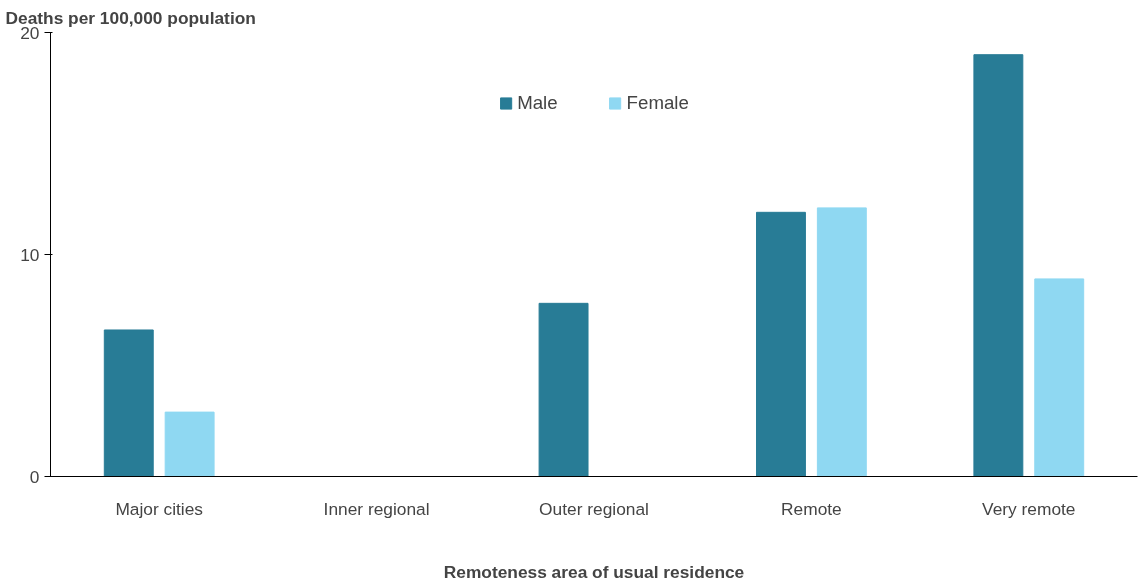  Describe the element at coordinates (1029, 508) in the screenshot. I see `x-tick-label: Very remote` at that location.